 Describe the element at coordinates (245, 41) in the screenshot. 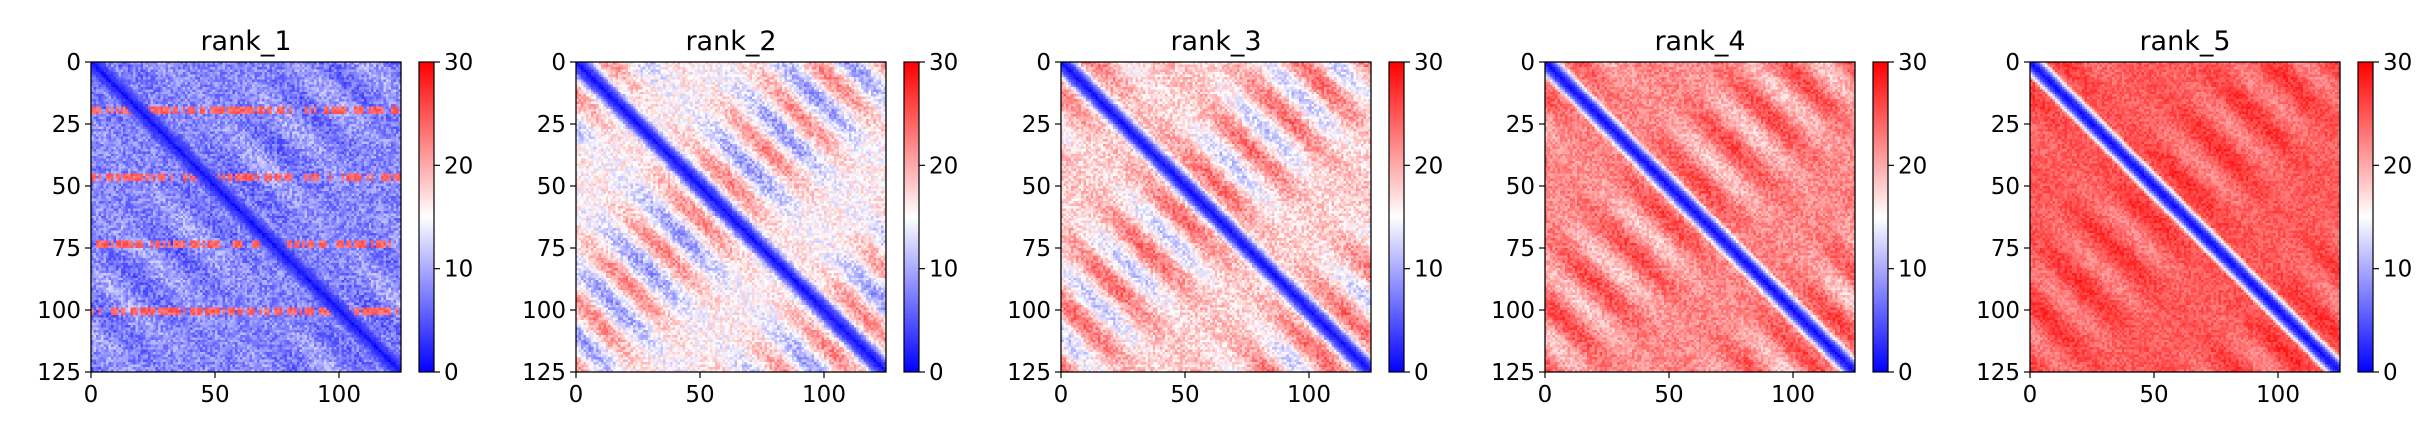

I see `subplot-title: rank_1` at that location.